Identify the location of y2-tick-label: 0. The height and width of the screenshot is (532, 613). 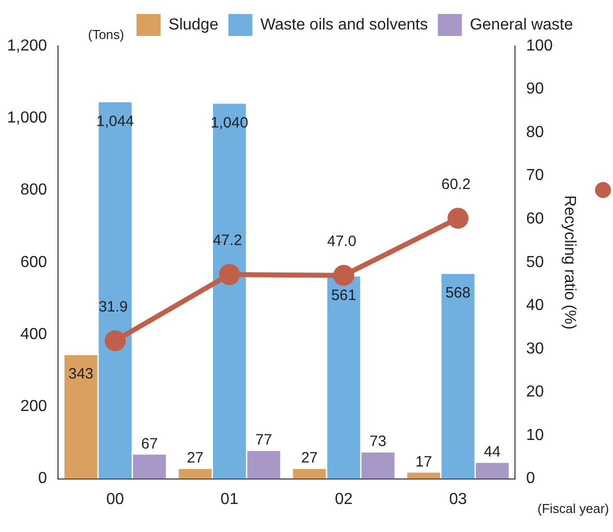
(531, 479).